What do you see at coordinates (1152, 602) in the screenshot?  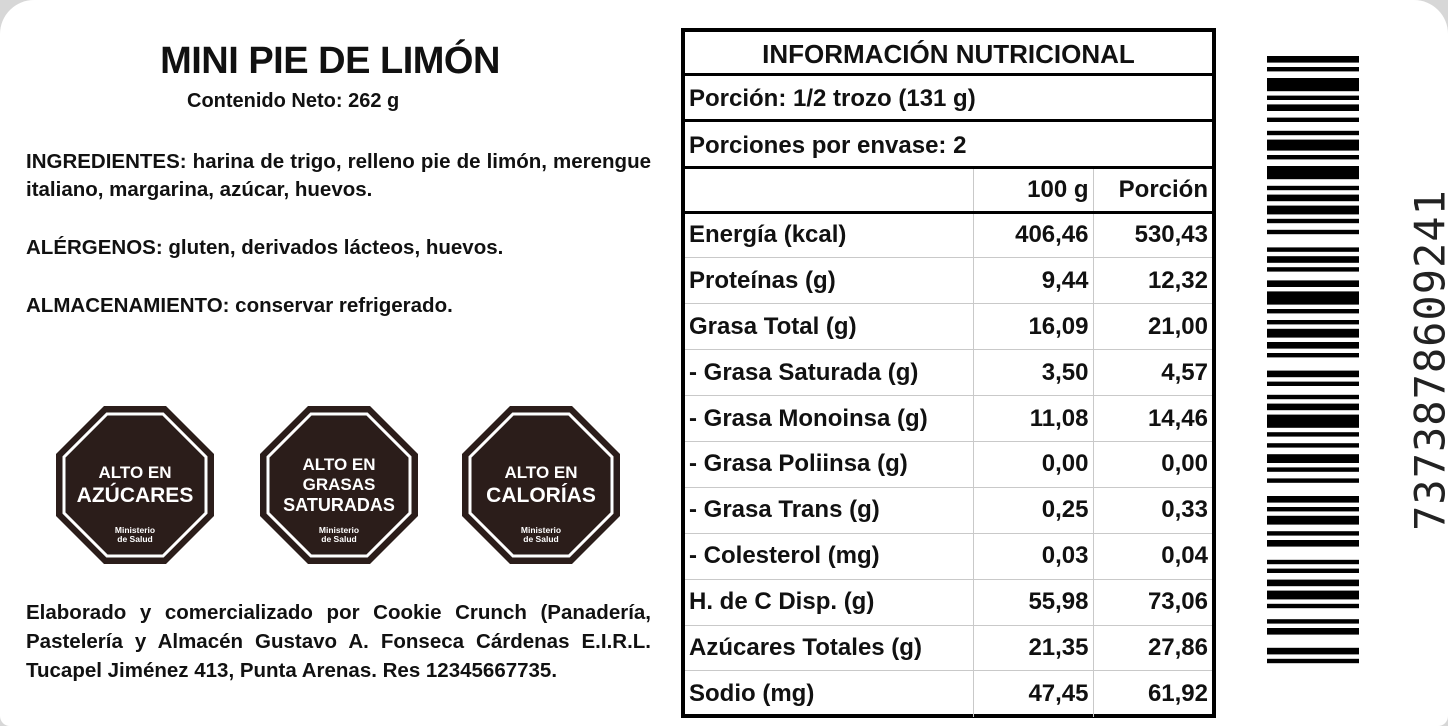 I see `nutrient-portion: 73,06` at bounding box center [1152, 602].